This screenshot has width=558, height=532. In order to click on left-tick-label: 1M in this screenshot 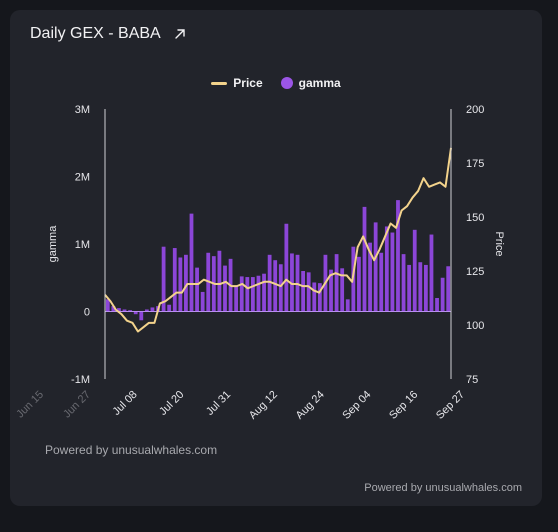, I will do `click(82, 245)`.